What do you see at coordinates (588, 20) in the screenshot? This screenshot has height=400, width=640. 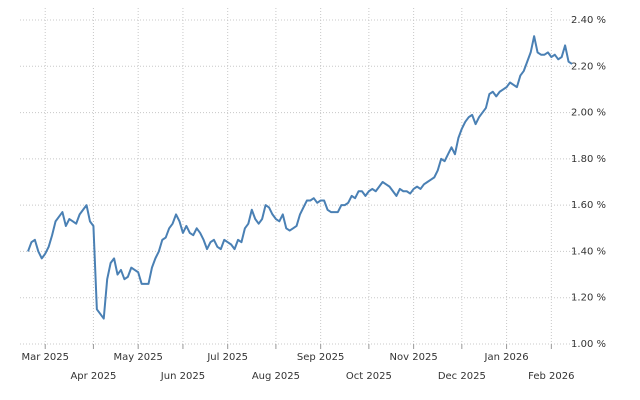 I see `y-tick-label: 2.40 %` at bounding box center [588, 20].